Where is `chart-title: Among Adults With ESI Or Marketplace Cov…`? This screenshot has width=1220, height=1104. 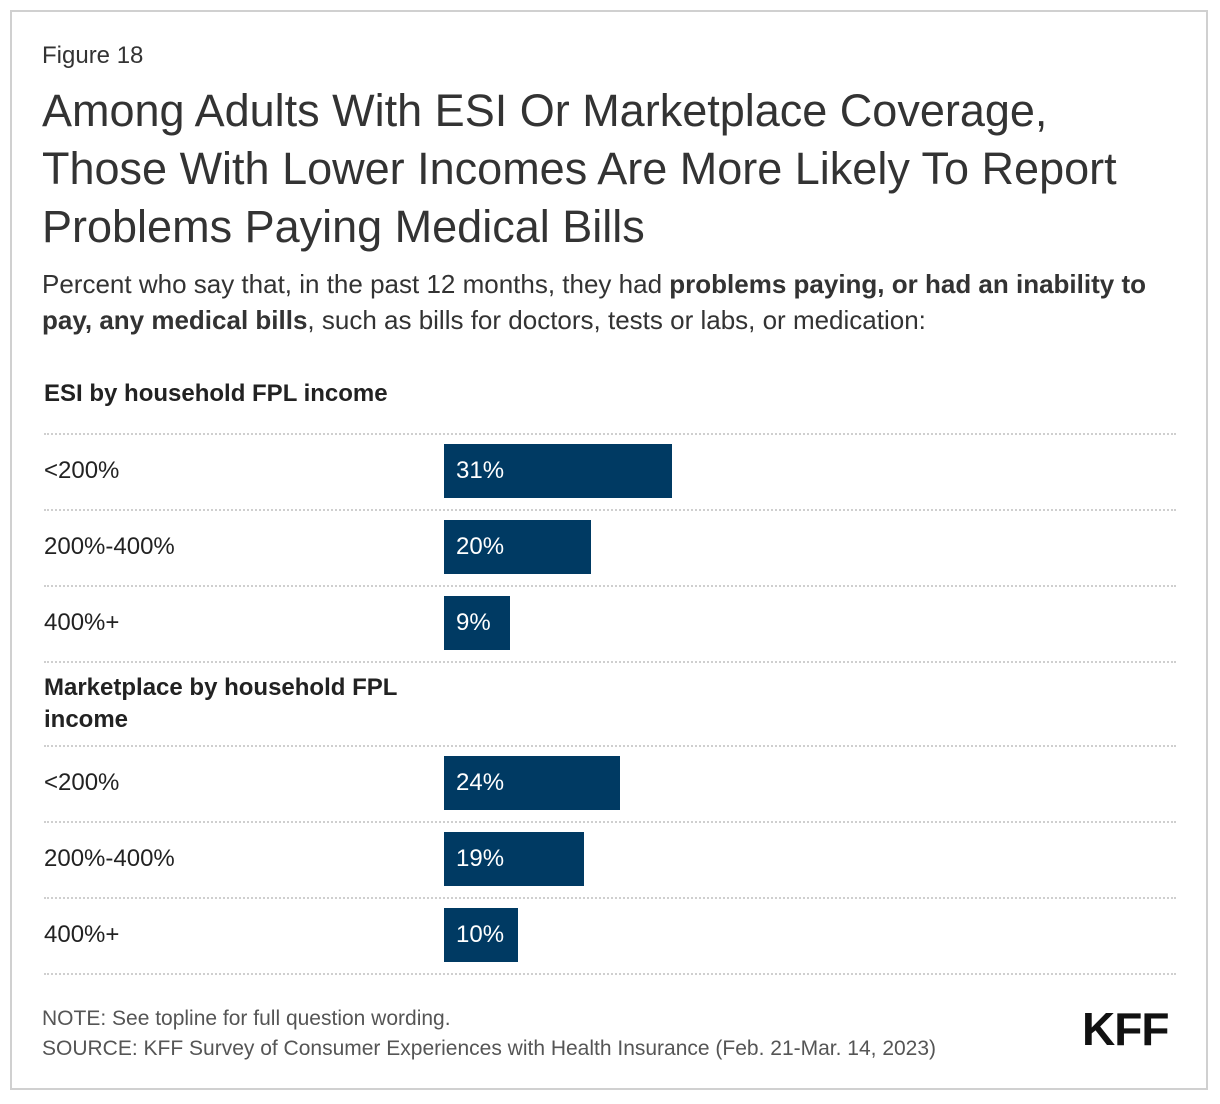 chart-title: Among Adults With ESI Or Marketplace Cov… is located at coordinates (579, 168).